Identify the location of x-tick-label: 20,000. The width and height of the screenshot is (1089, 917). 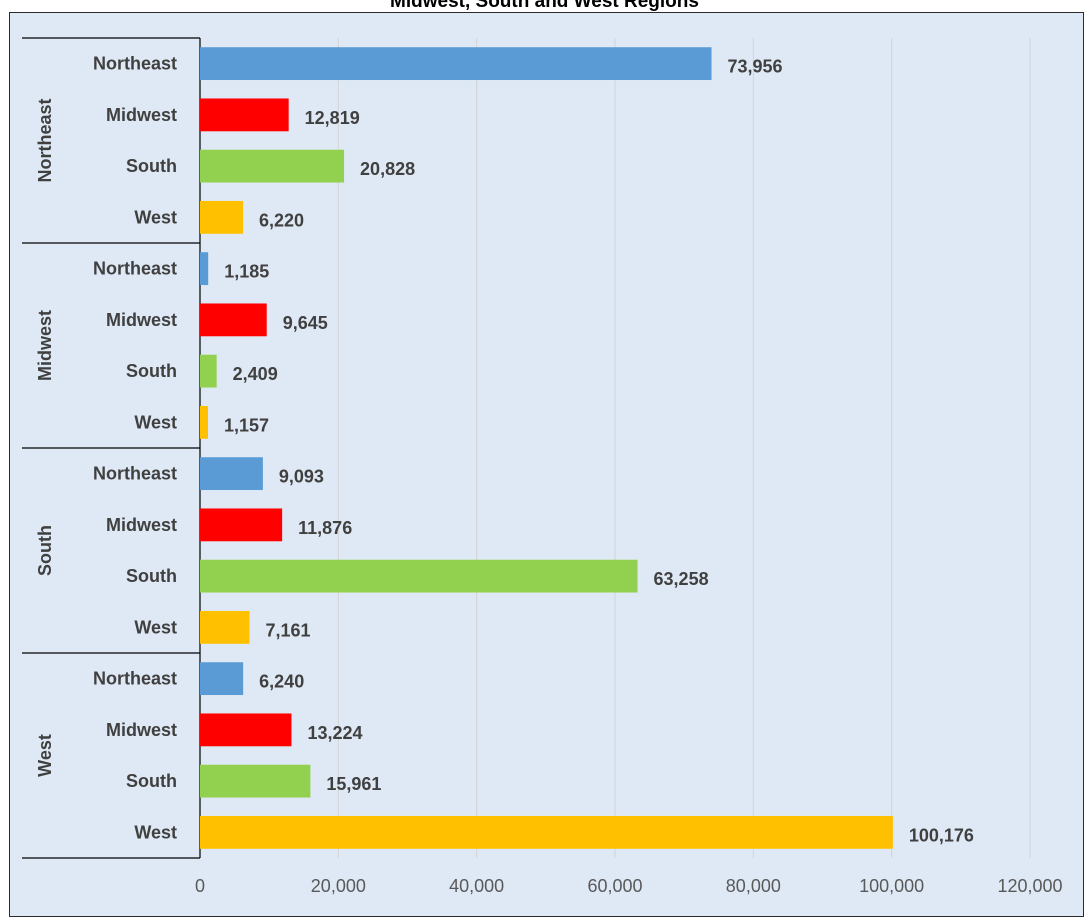
(338, 886).